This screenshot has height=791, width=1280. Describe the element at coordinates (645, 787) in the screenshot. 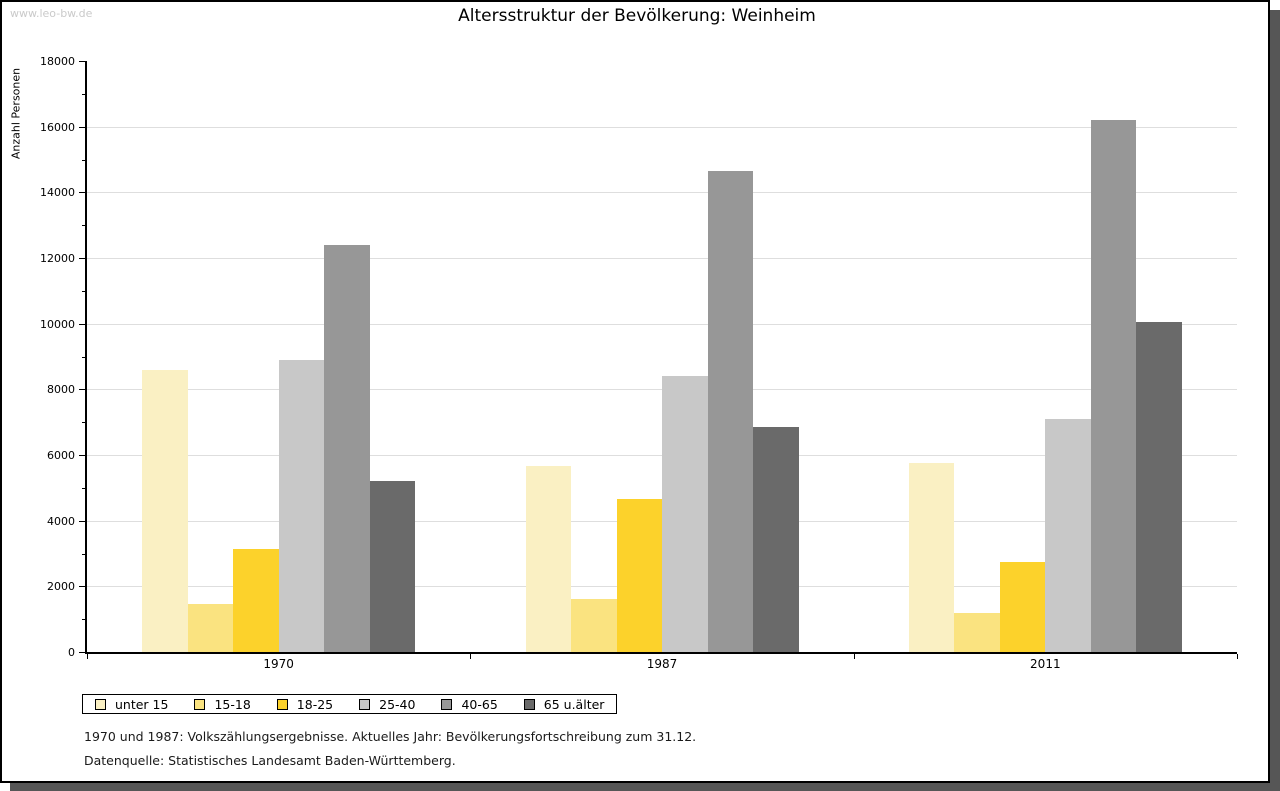

I see `shadow-bottom` at that location.